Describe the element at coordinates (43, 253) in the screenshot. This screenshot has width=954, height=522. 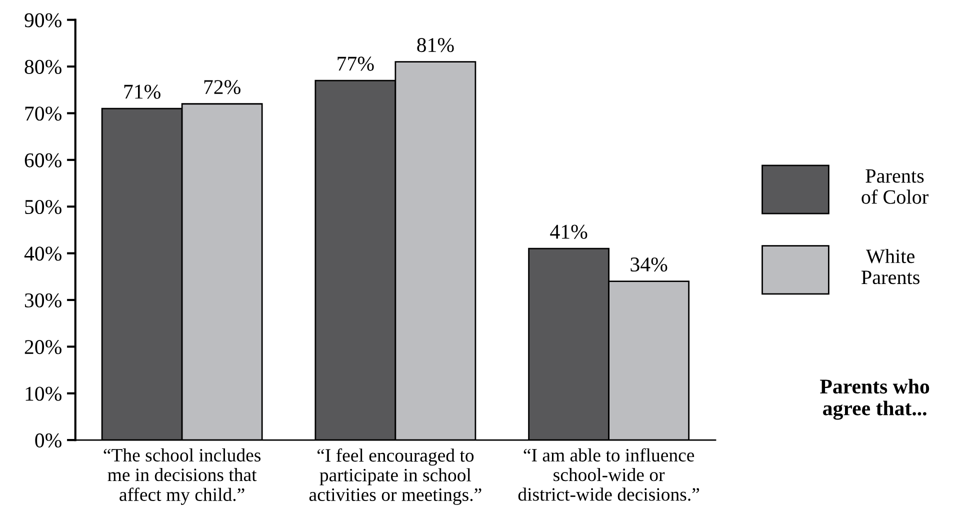
I see `y-tick-label: 40%` at that location.